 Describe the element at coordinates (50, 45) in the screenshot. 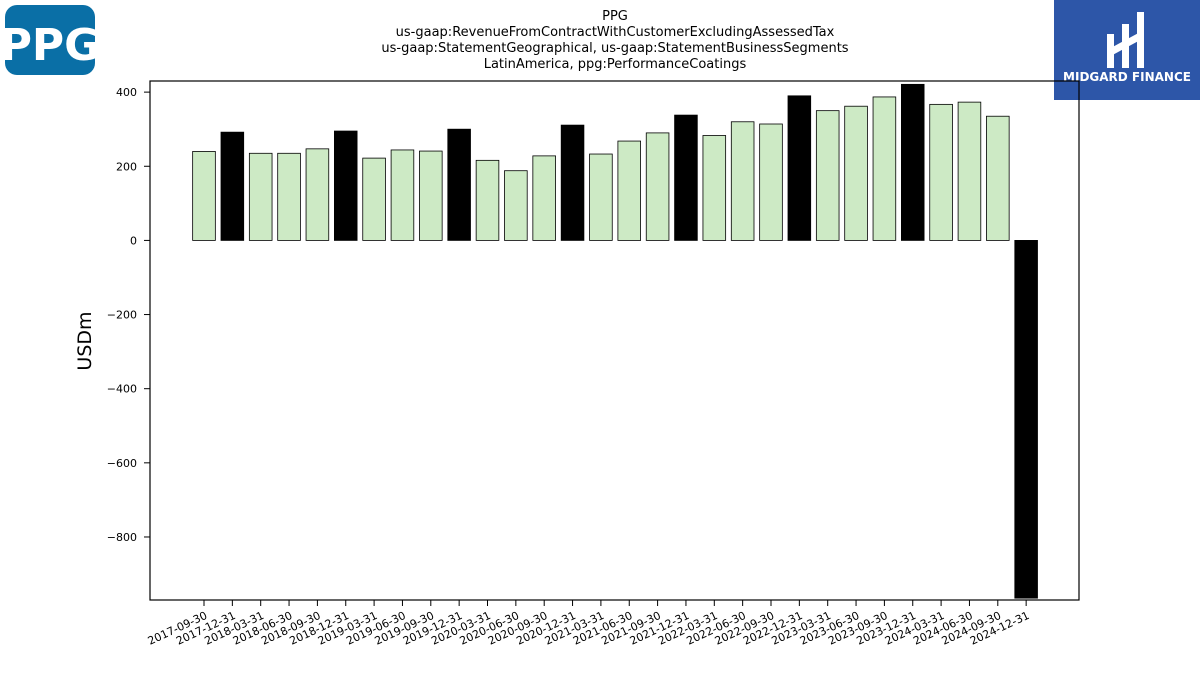

I see `ppg-logo-text: PPG` at that location.